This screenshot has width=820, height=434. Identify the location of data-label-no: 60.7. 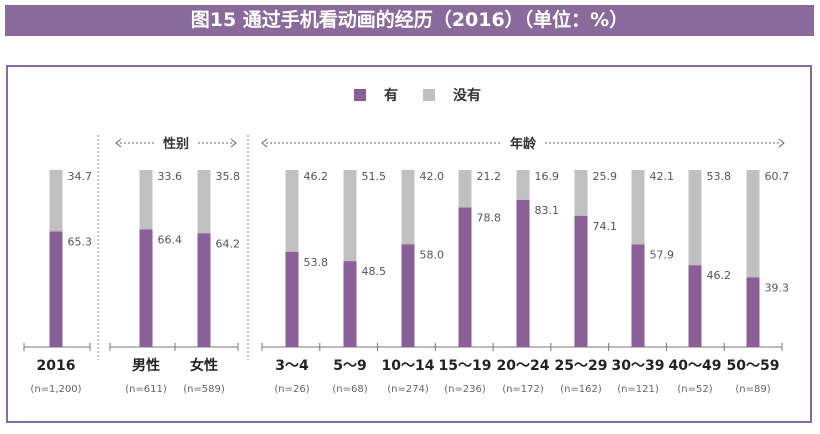
(777, 176).